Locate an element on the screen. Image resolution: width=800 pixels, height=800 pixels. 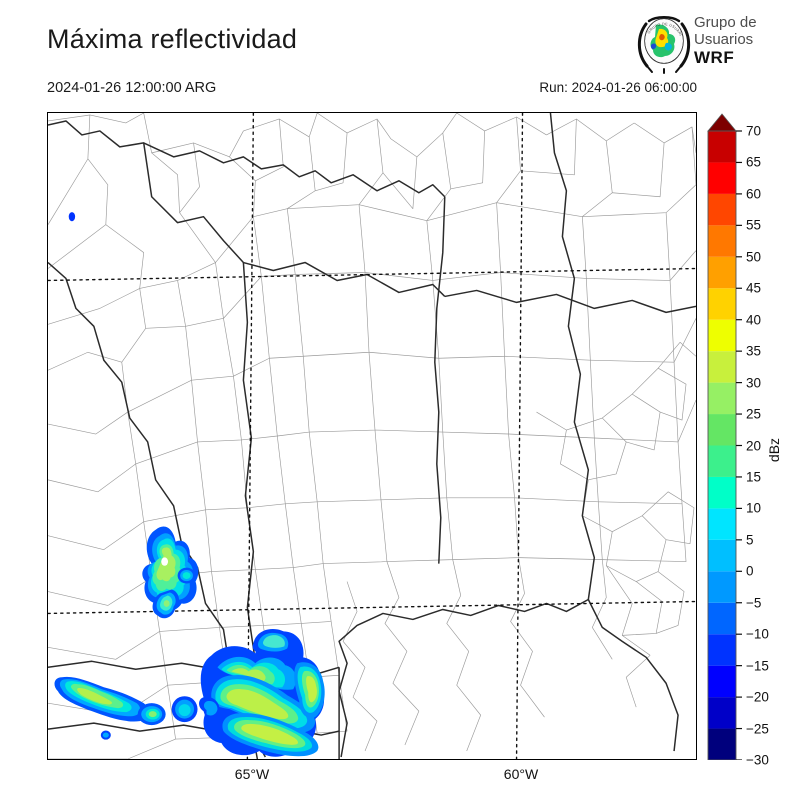
colorbar-swatches is located at coordinates (724, 436).